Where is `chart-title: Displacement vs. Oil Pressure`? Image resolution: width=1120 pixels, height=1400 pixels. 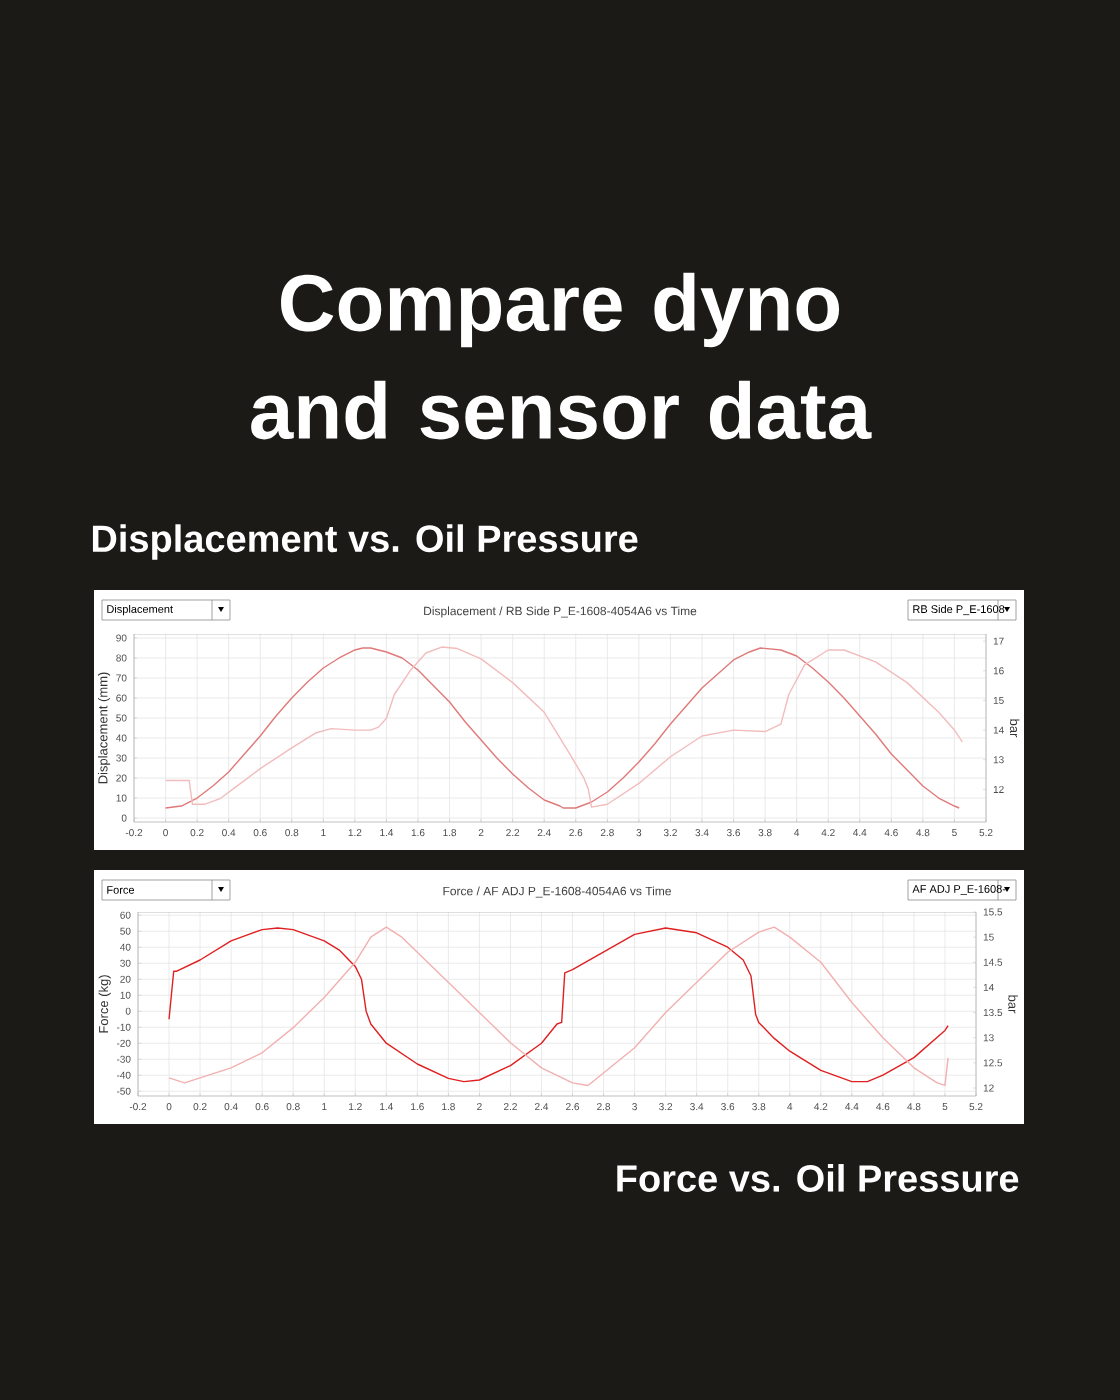
chart-title: Displacement vs. Oil Pressure is located at coordinates (365, 542).